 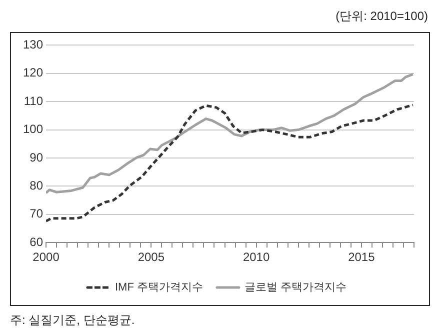 What do you see at coordinates (37, 241) in the screenshot?
I see `y-tick-label: 60` at bounding box center [37, 241].